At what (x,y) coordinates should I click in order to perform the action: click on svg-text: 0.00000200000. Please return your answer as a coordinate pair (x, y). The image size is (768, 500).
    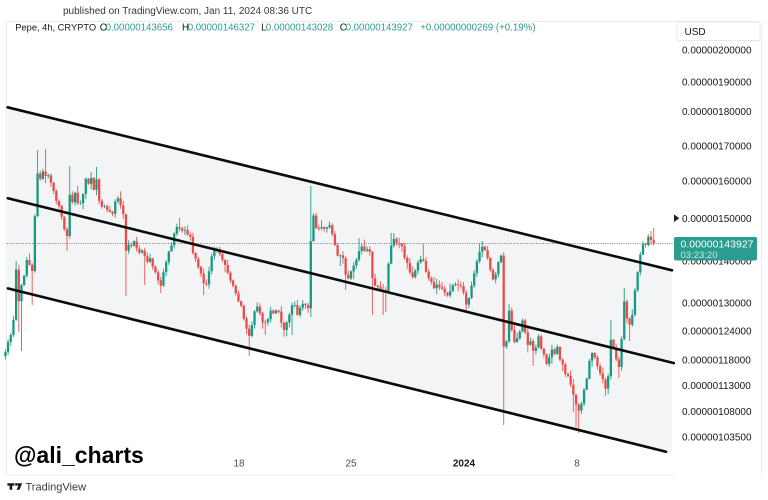
    Looking at the image, I should click on (717, 51).